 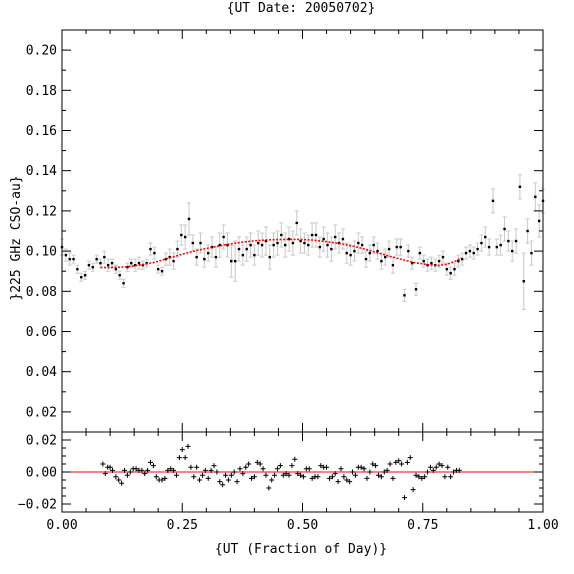 I want to click on y-tick-label: −0.02, so click(x=37, y=505).